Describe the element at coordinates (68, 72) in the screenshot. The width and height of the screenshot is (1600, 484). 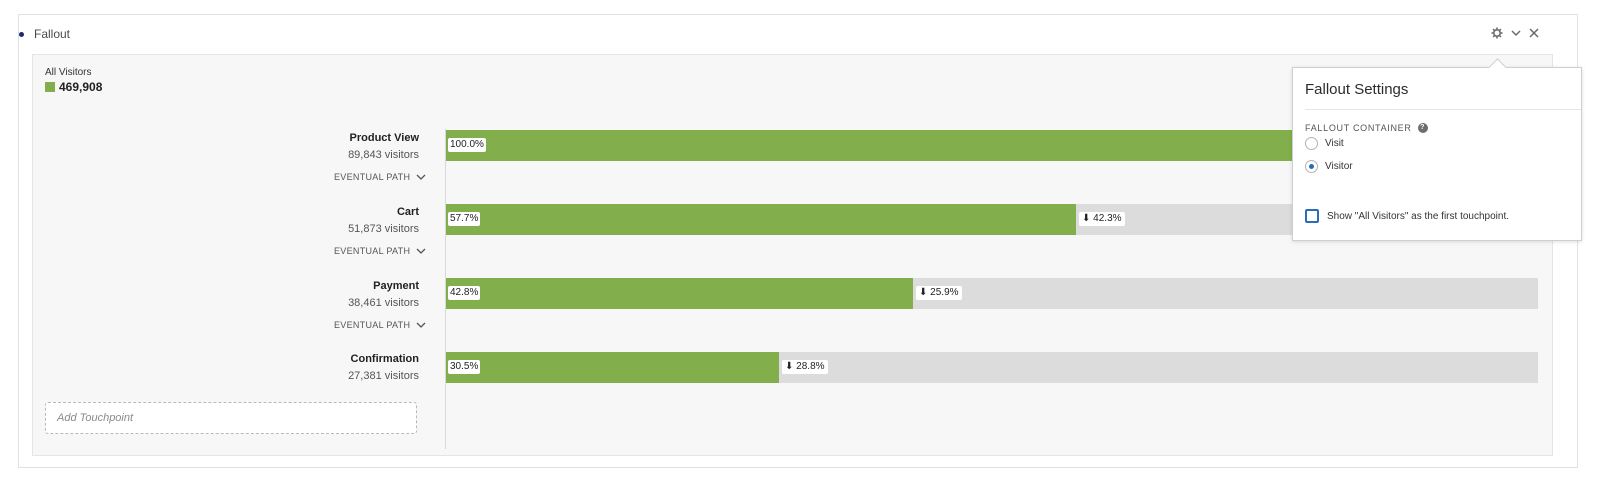
I see `segment-name: All Visitors` at that location.